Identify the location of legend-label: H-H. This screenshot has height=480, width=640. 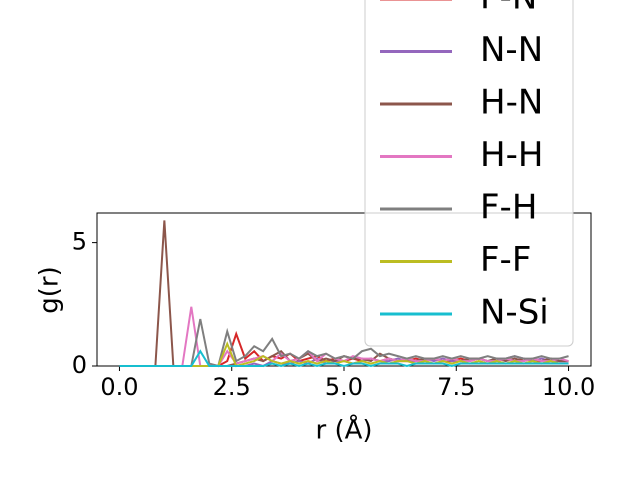
(511, 155).